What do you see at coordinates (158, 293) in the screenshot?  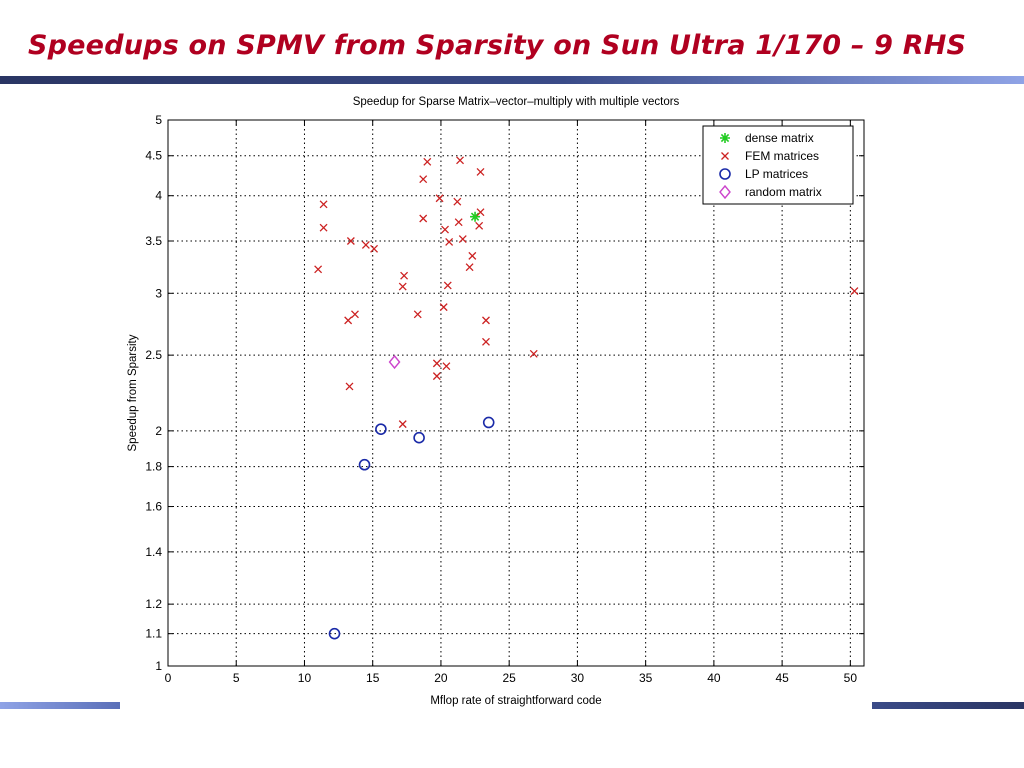 I see `y-tick-label: 3` at bounding box center [158, 293].